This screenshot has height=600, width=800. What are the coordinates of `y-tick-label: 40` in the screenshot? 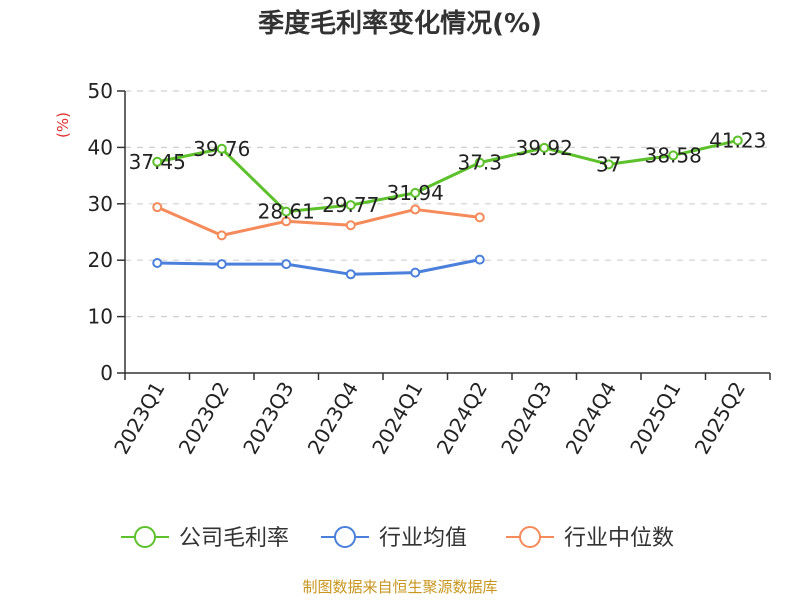 It's located at (100, 147).